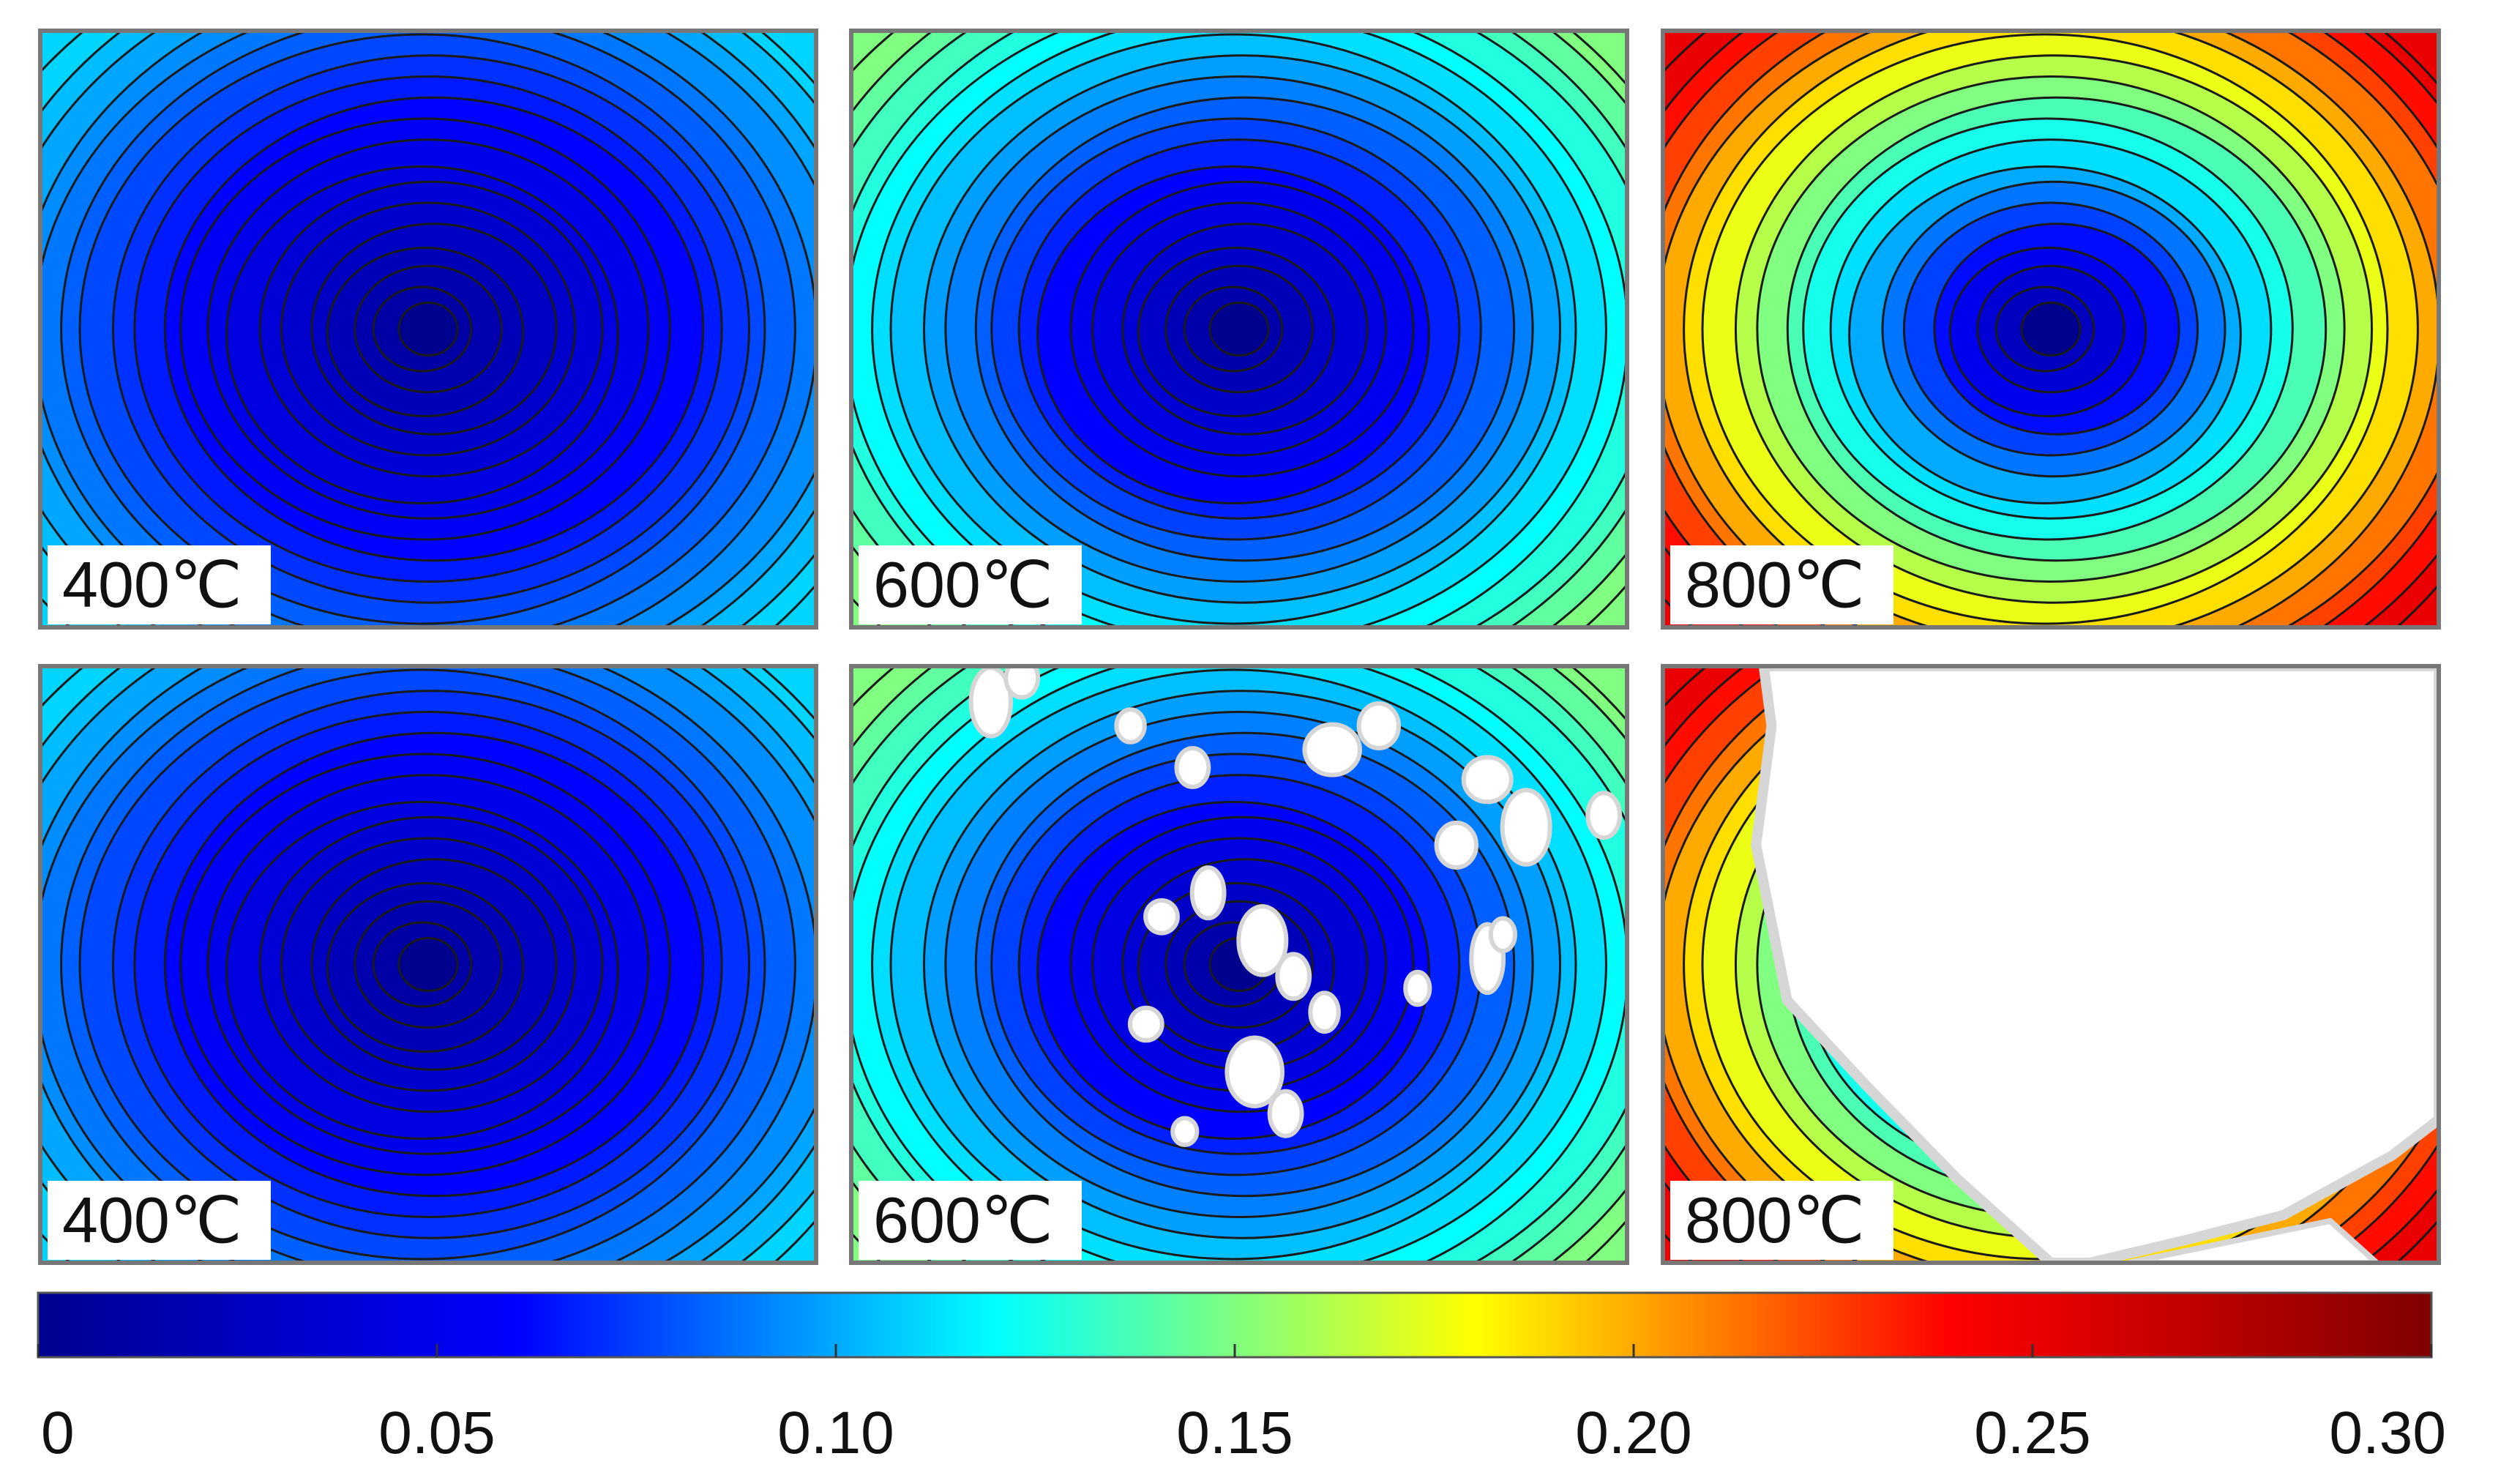 The image size is (2520, 1478). I want to click on contour-panel-r2-c1: 400℃, so click(428, 964).